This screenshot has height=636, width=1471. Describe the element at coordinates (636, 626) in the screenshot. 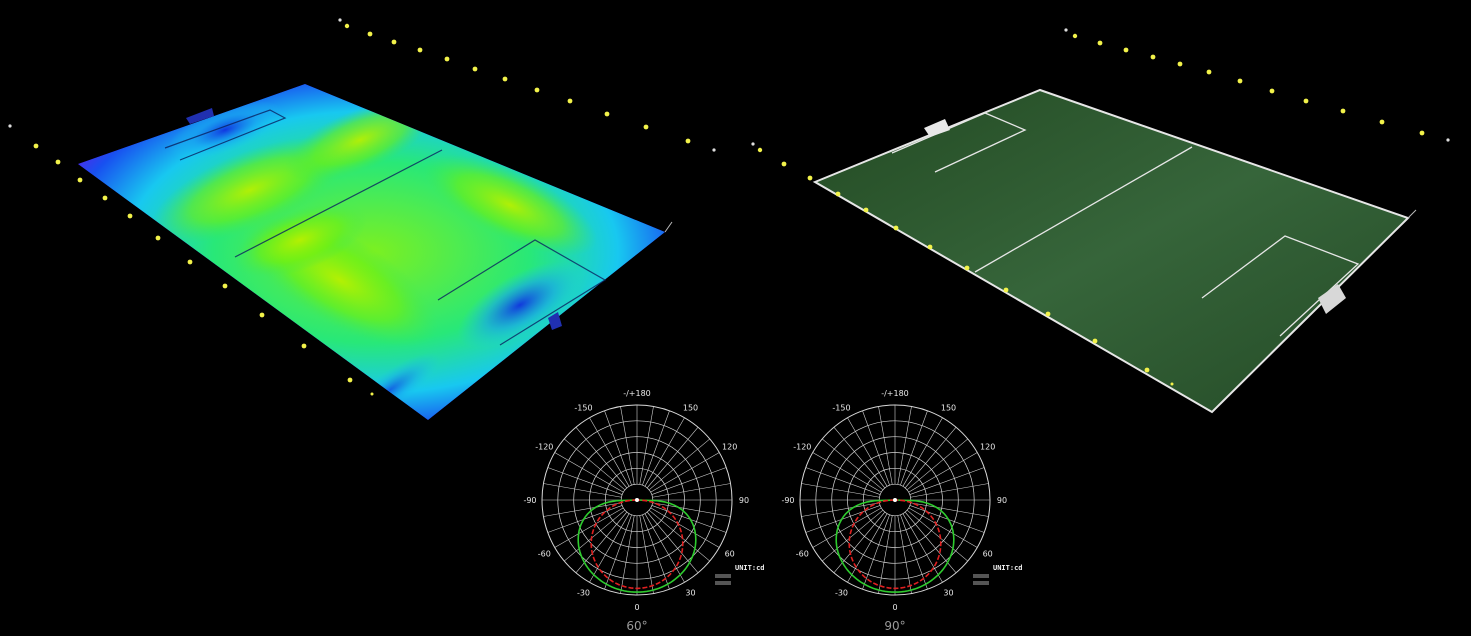

I see `polar-caption: 60°` at that location.